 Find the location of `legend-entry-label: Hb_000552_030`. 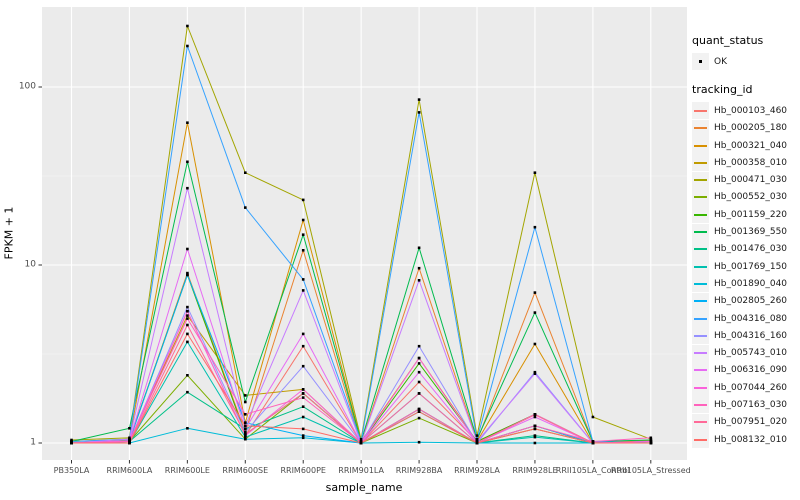

legend-entry-label: Hb_000552_030 is located at coordinates (751, 197).